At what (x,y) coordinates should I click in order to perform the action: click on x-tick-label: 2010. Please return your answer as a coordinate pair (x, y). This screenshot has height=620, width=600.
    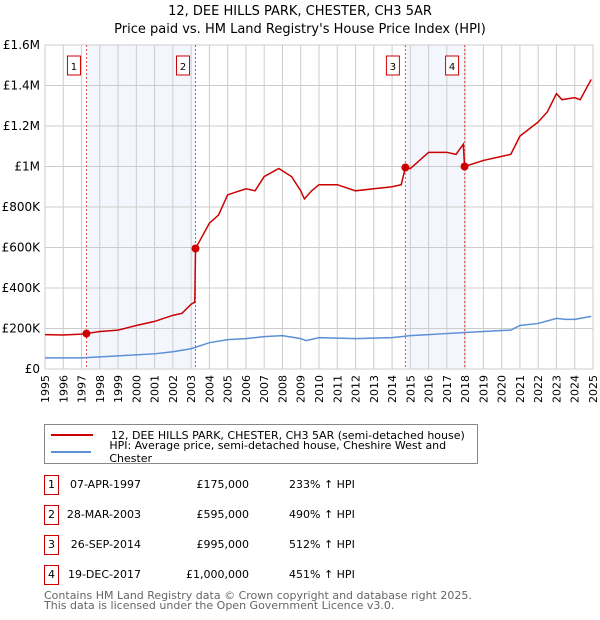
    Looking at the image, I should click on (319, 389).